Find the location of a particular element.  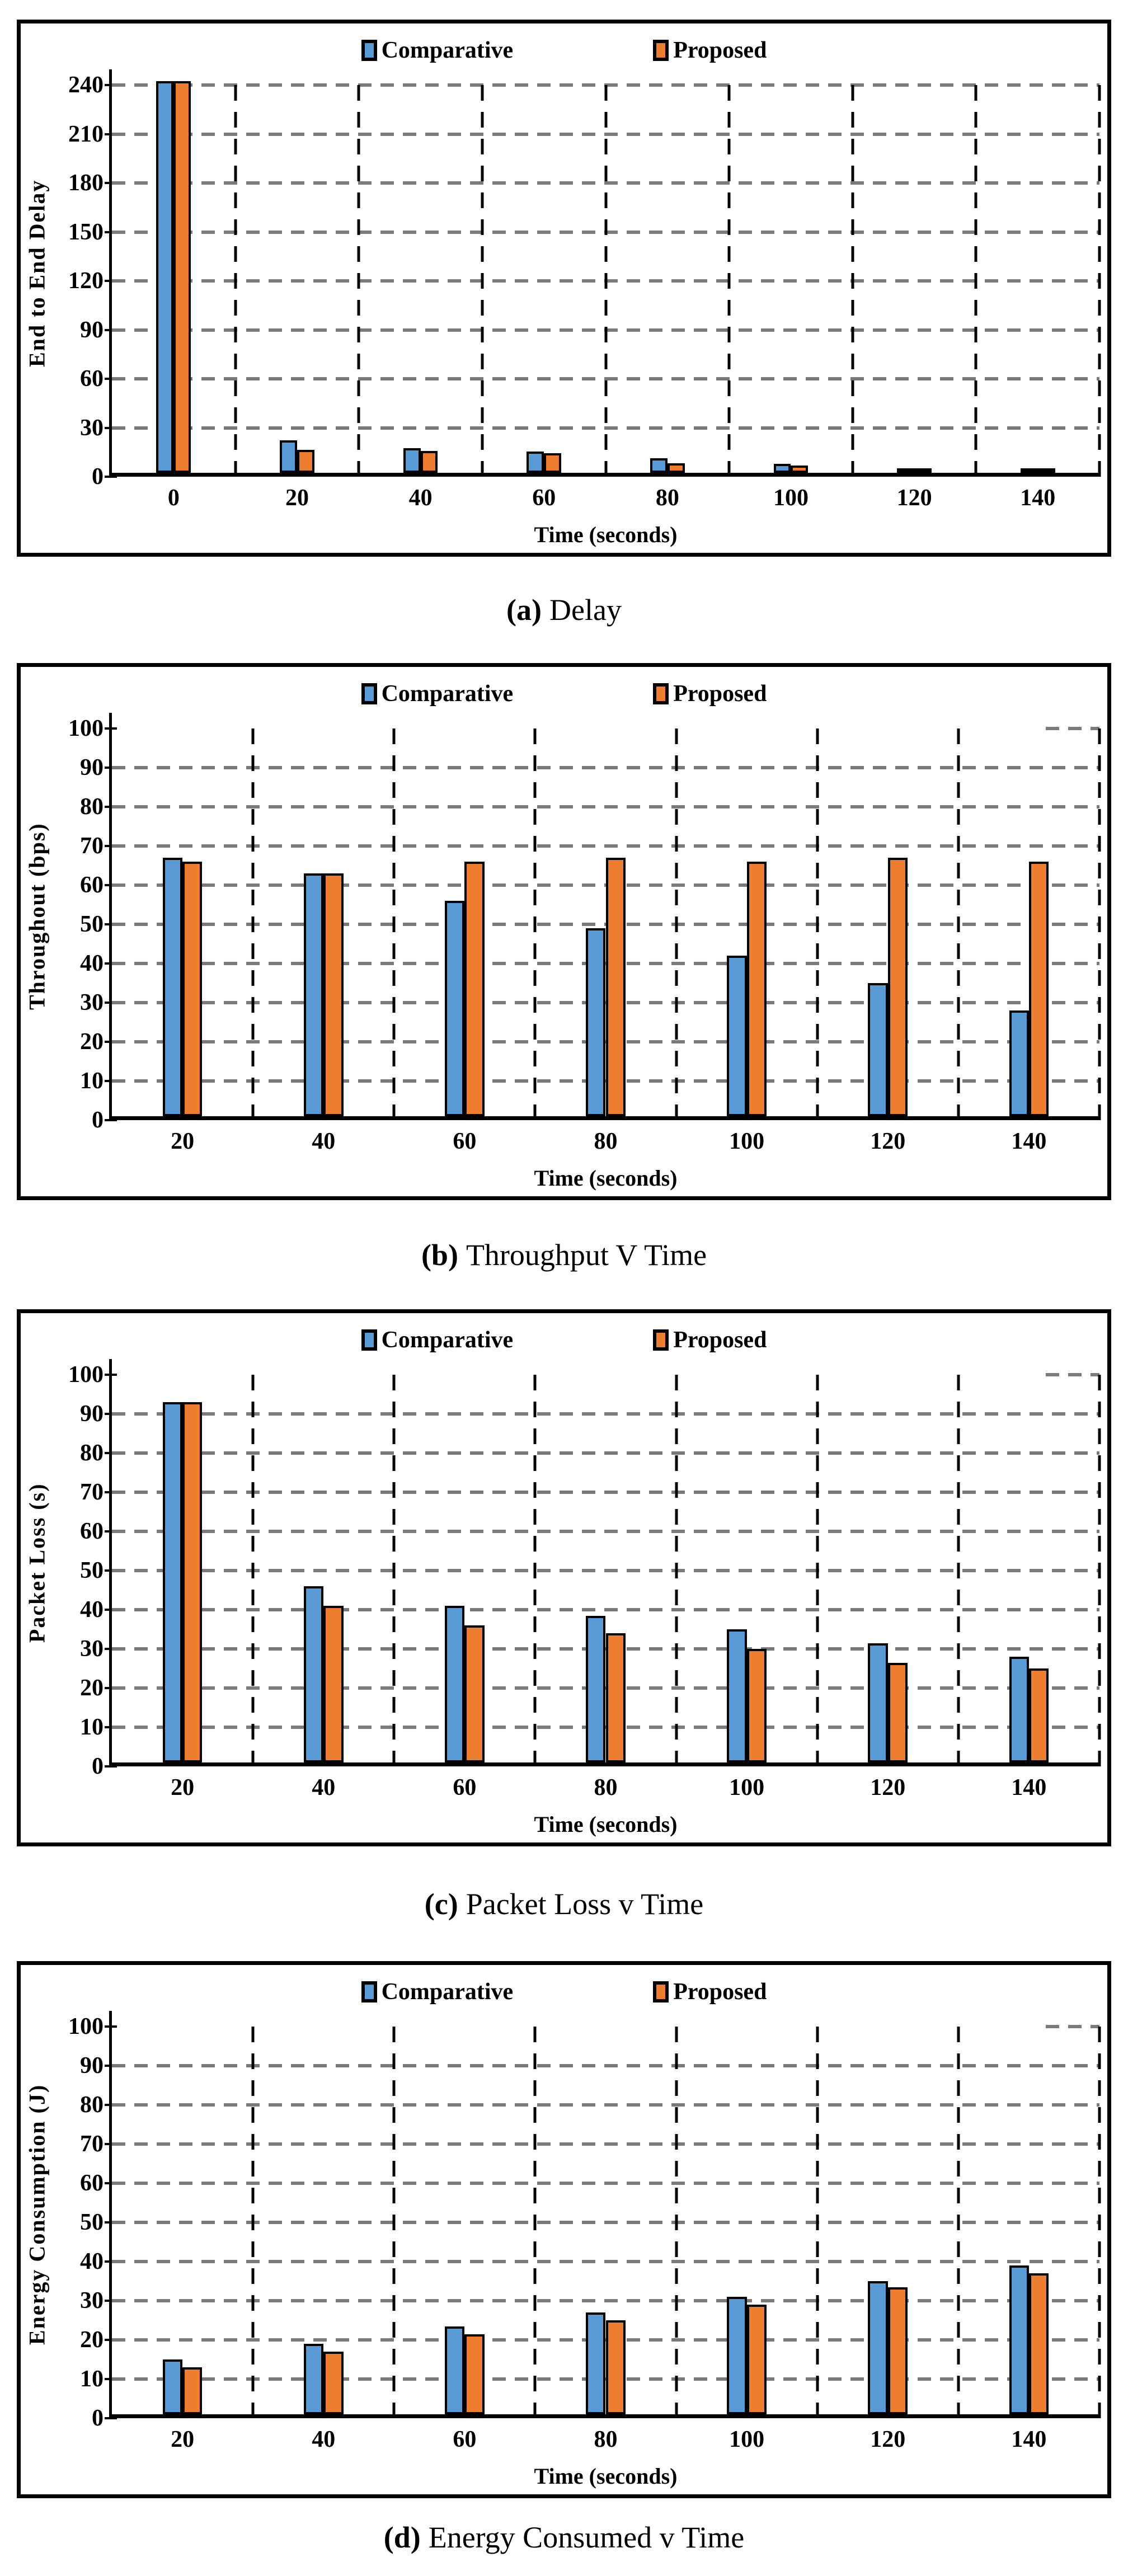

x-tick-label: 40 is located at coordinates (420, 498).